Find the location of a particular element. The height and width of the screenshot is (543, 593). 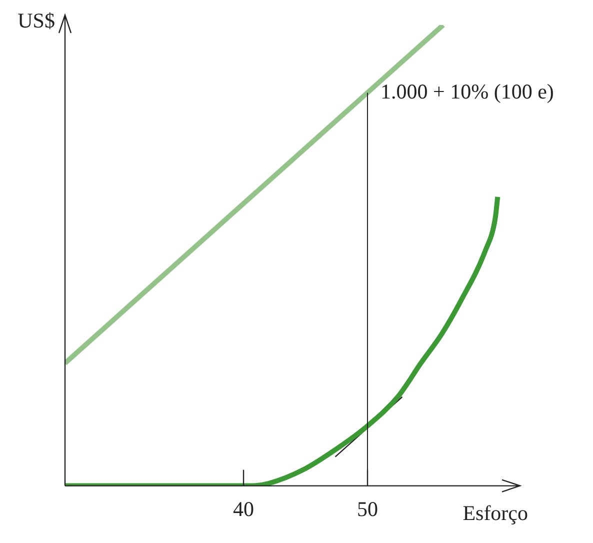

y-axis-title: US$ is located at coordinates (36, 20).